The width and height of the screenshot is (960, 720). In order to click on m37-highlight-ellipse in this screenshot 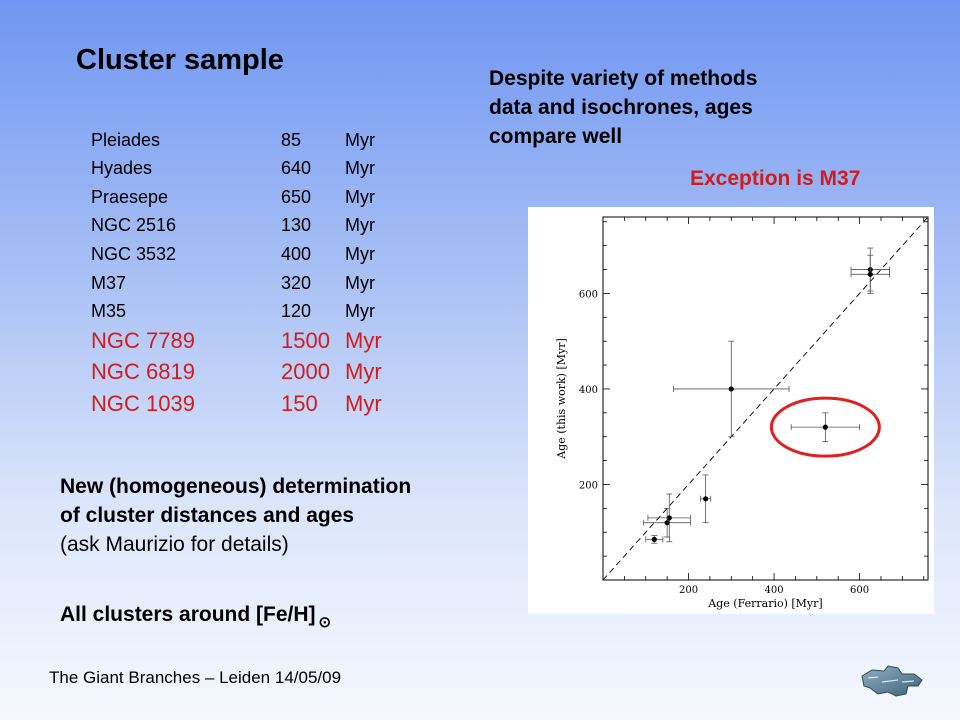, I will do `click(825, 427)`.